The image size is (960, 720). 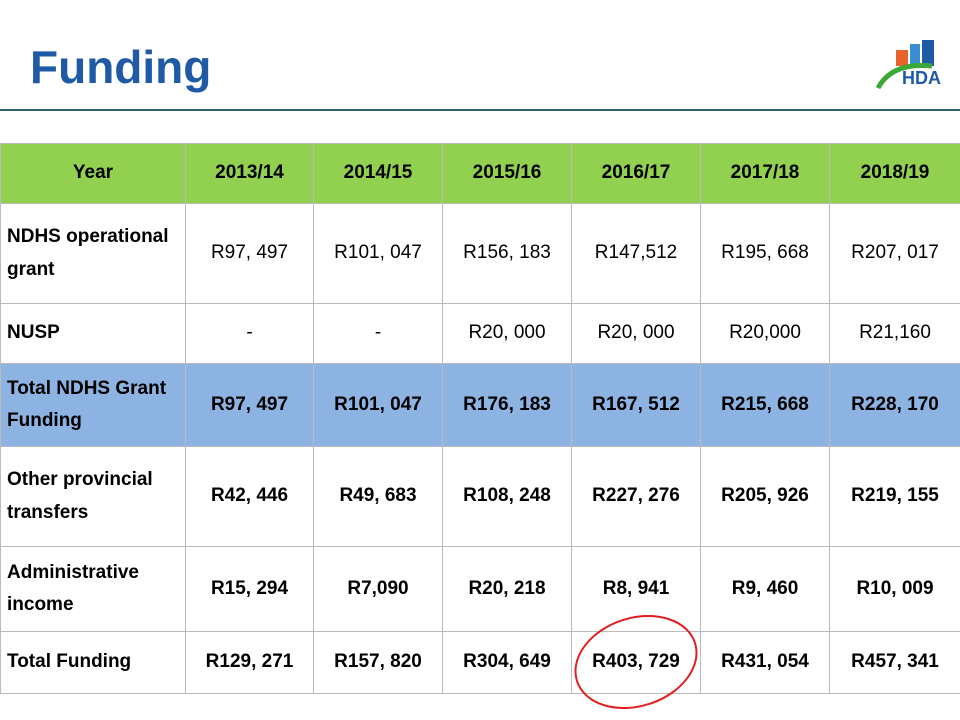 I want to click on table-cell: R108, 248, so click(x=507, y=496).